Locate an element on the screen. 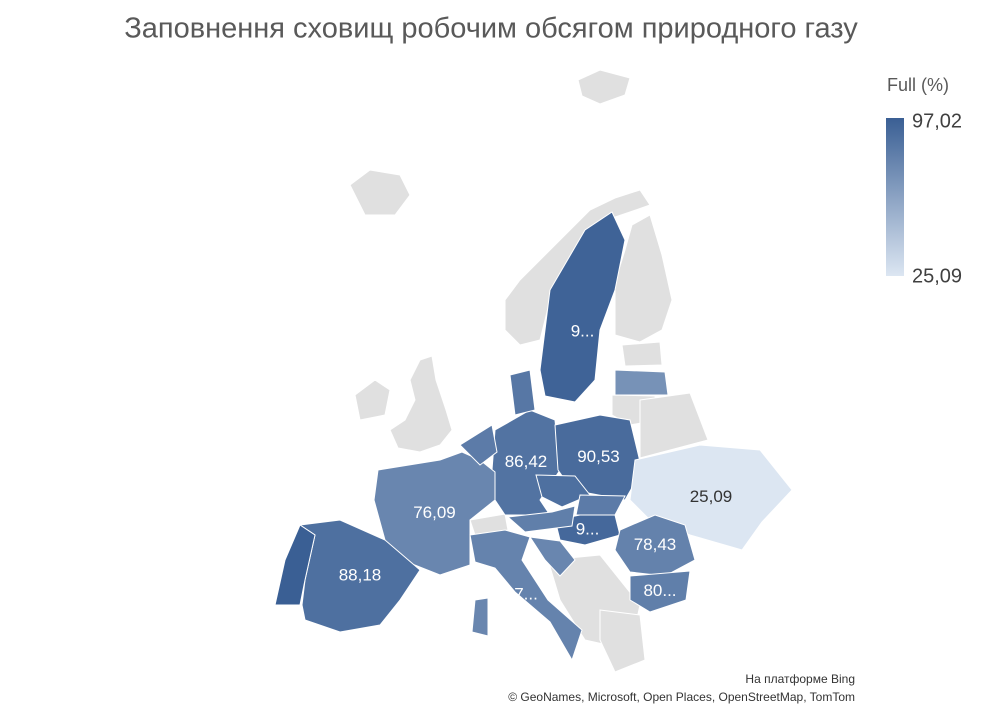 The width and height of the screenshot is (982, 714). legend-min: 25,09 is located at coordinates (937, 276).